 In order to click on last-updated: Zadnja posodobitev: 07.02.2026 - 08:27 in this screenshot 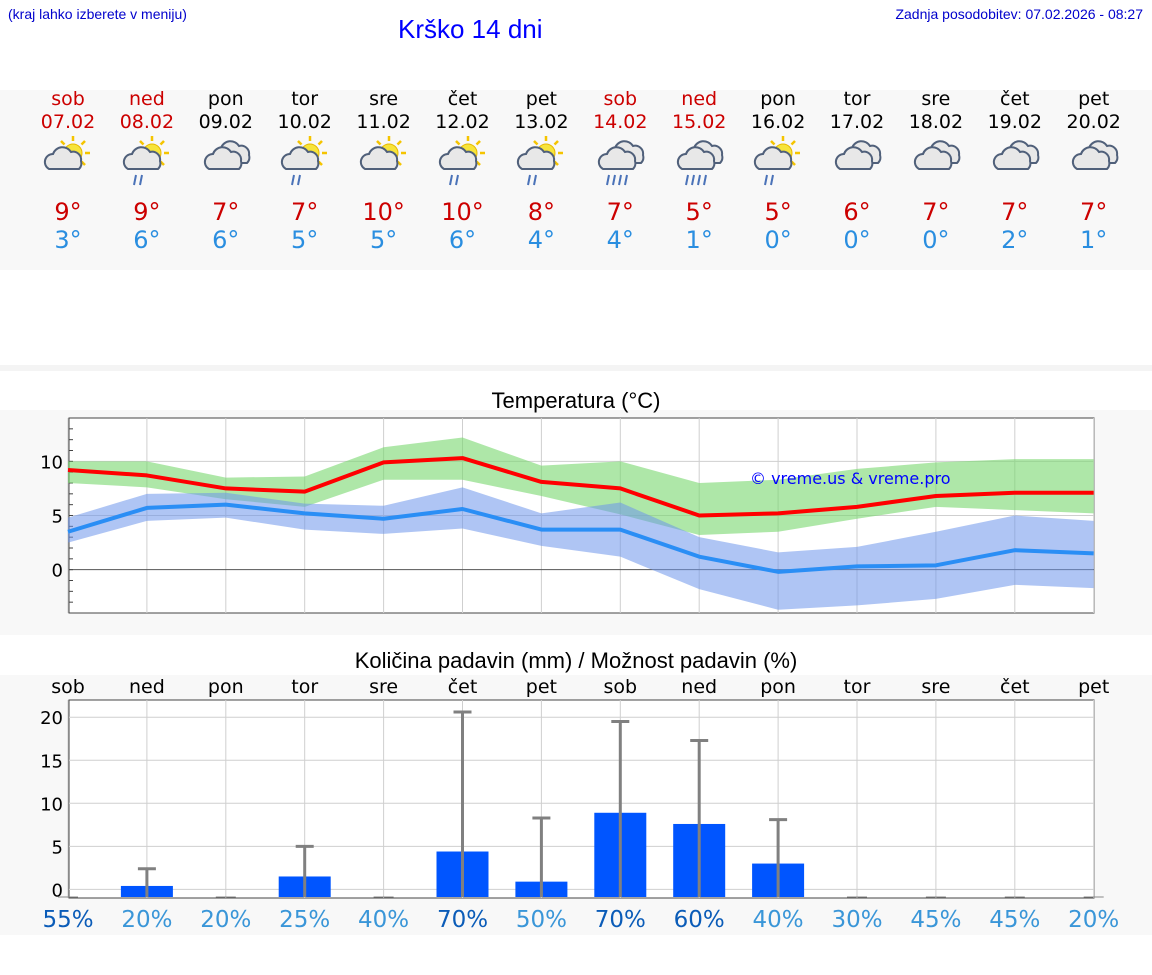, I will do `click(1019, 14)`.